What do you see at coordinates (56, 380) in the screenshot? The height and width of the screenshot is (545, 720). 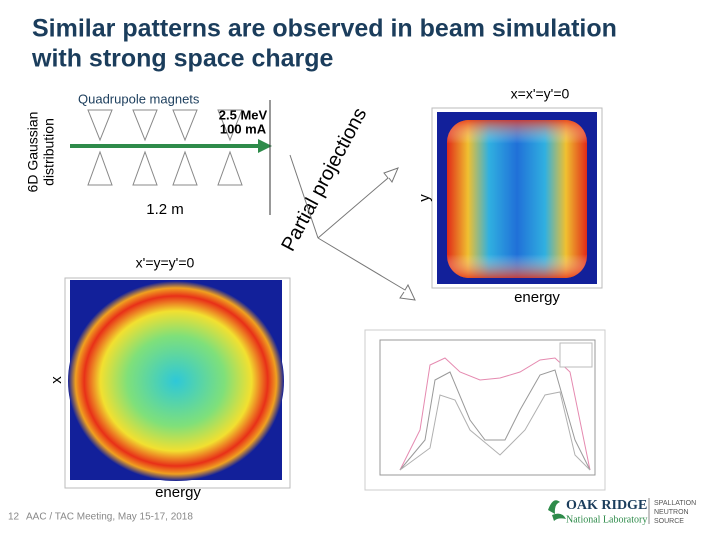 I see `axis-label: x` at bounding box center [56, 380].